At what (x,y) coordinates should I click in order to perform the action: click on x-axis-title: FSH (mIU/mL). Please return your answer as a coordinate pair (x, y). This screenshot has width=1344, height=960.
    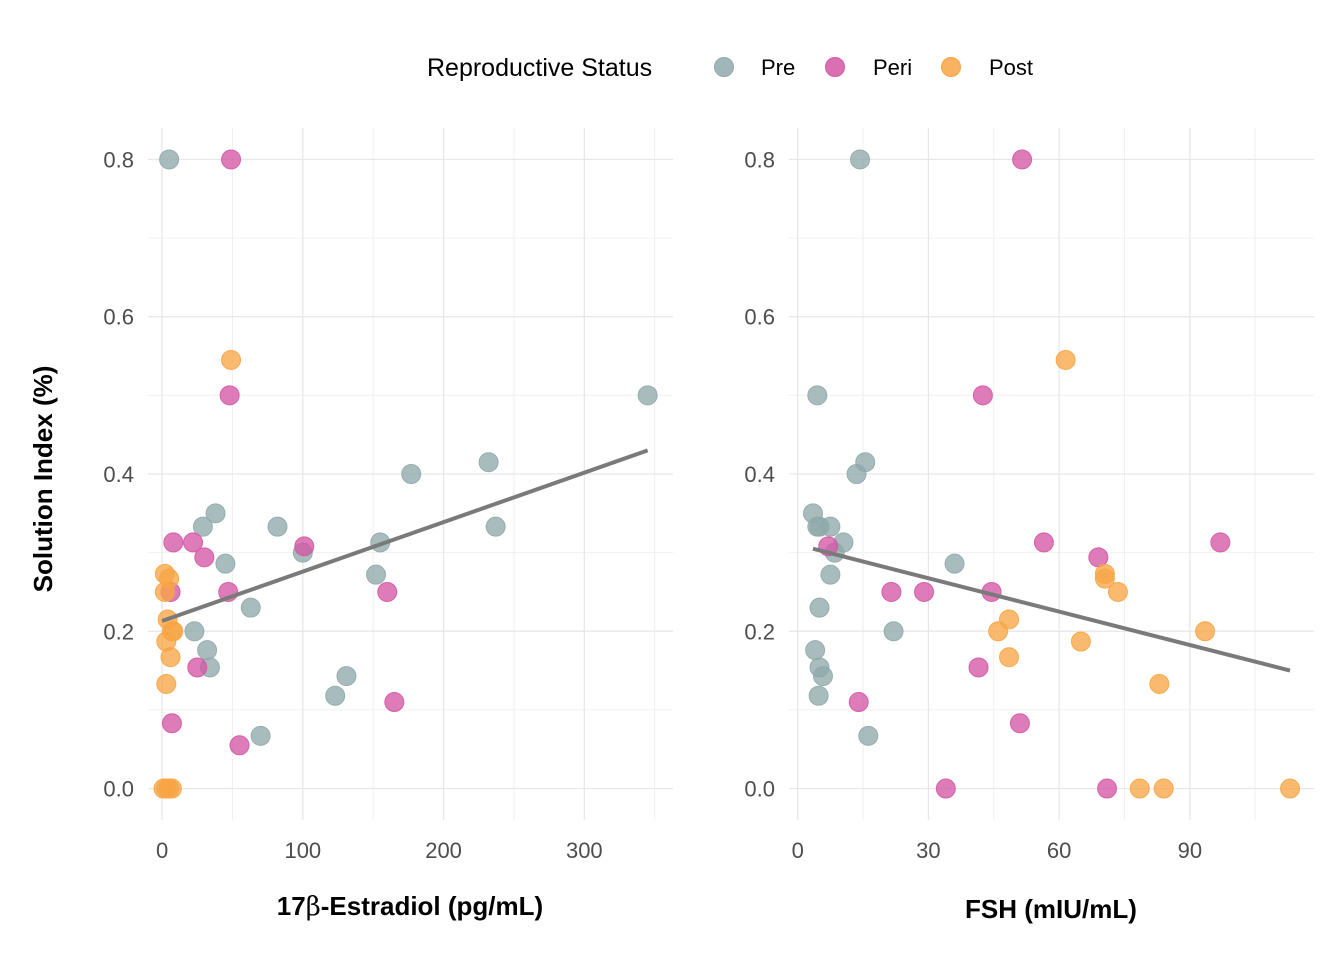
    Looking at the image, I should click on (1051, 909).